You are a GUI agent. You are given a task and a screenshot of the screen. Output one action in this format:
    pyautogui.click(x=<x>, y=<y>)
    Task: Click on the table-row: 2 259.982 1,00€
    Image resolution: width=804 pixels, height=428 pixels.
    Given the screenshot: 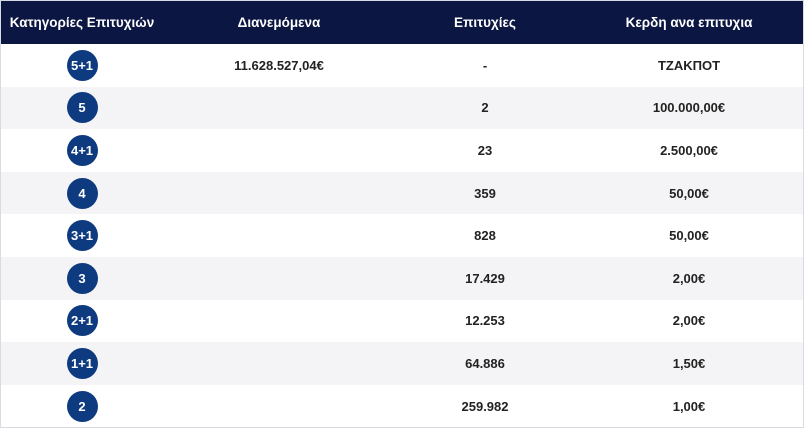 What is the action you would take?
    pyautogui.click(x=402, y=406)
    